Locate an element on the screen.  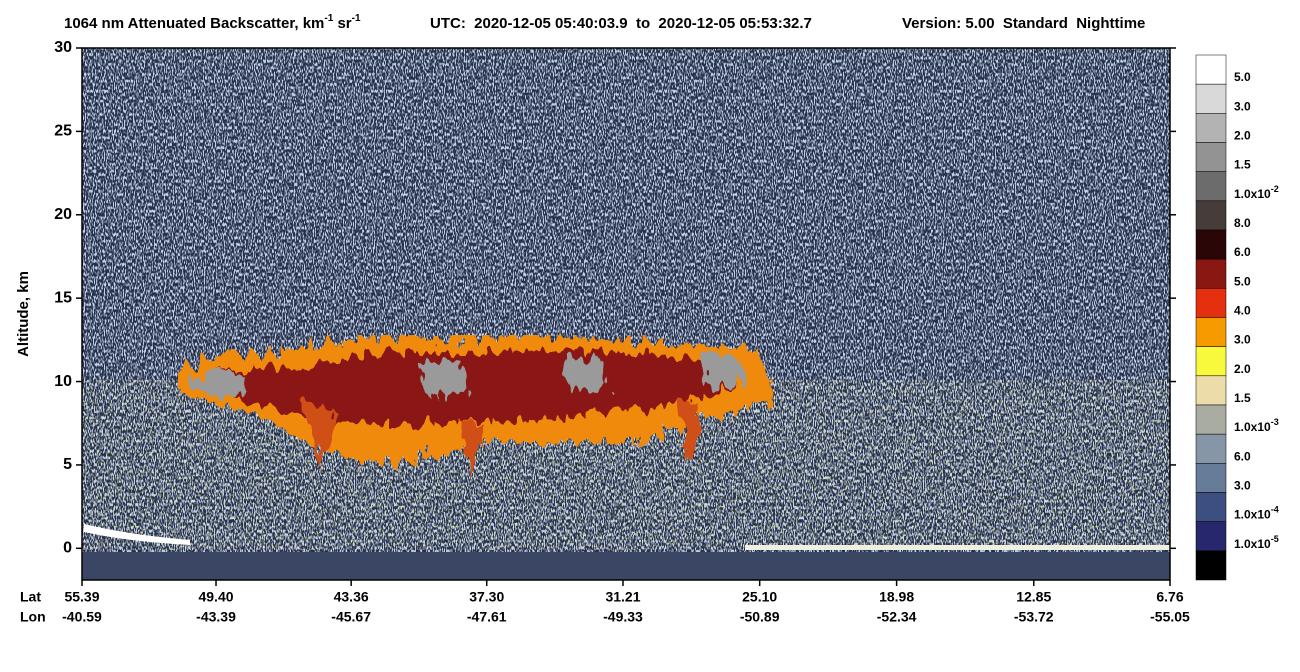
subsurface is located at coordinates (626, 566).